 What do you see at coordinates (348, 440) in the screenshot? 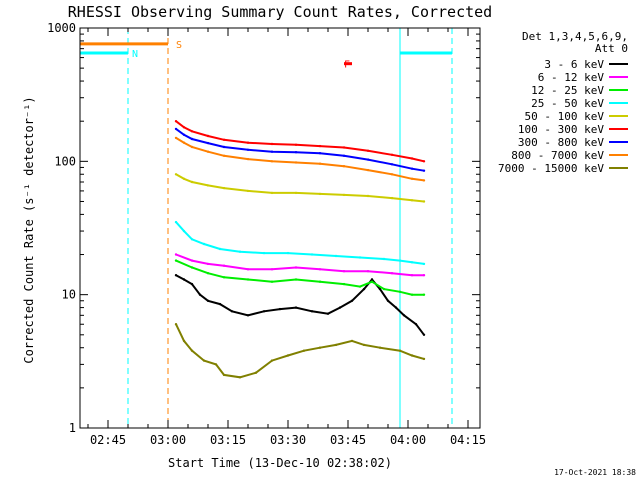
I see `x-tick-label-4: 03:45` at bounding box center [348, 440].